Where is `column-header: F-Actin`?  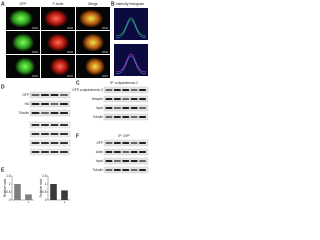
column-header: F-Actin is located at coordinates (58, 4).